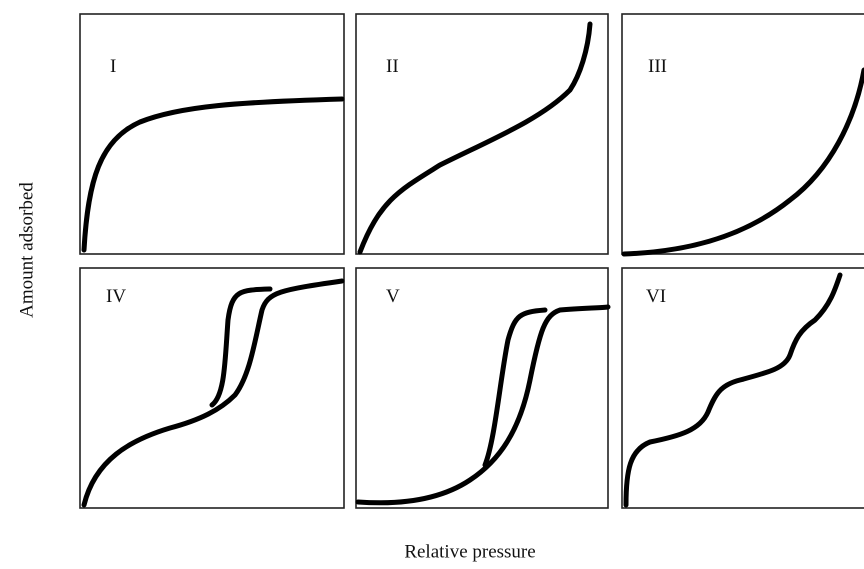  Describe the element at coordinates (26, 250) in the screenshot. I see `y-axis-label: Amount adsorbed` at that location.